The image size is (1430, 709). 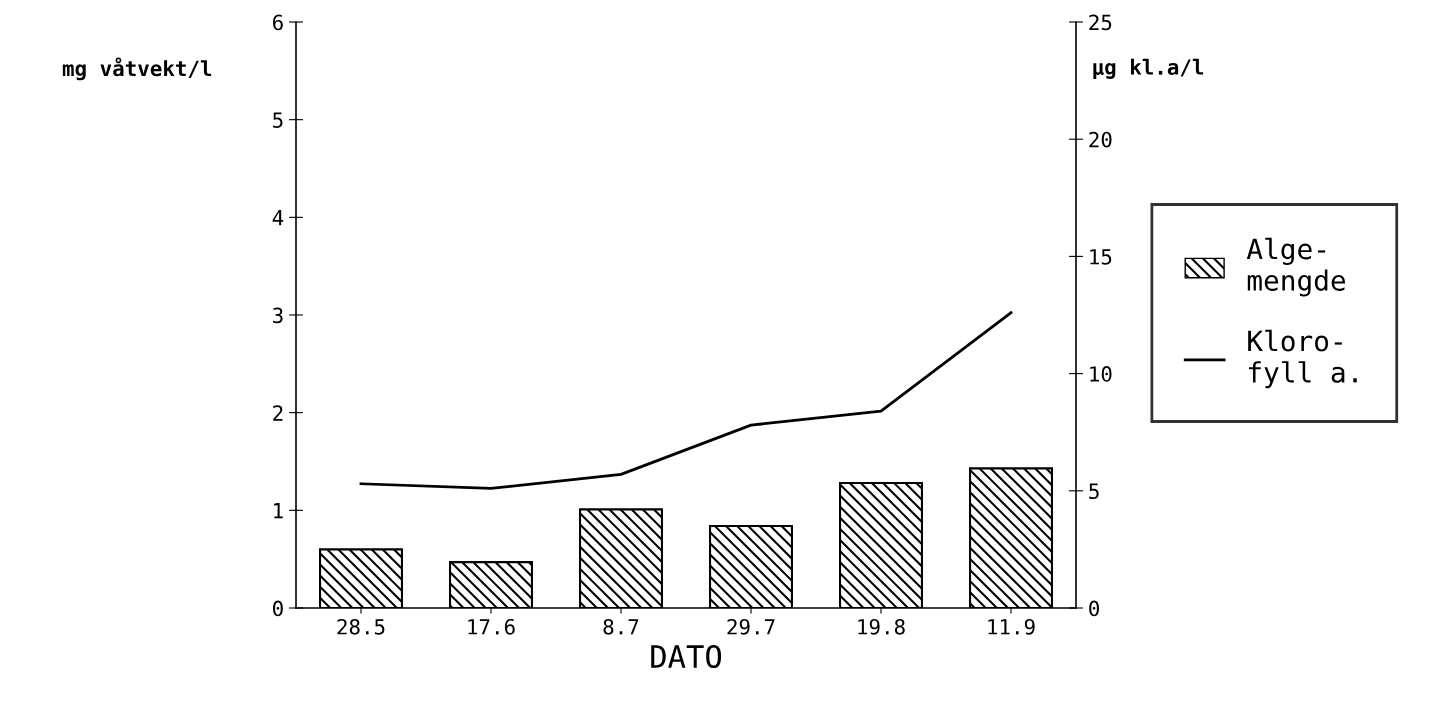 What do you see at coordinates (1094, 608) in the screenshot?
I see `y2-tick-label: 0` at bounding box center [1094, 608].